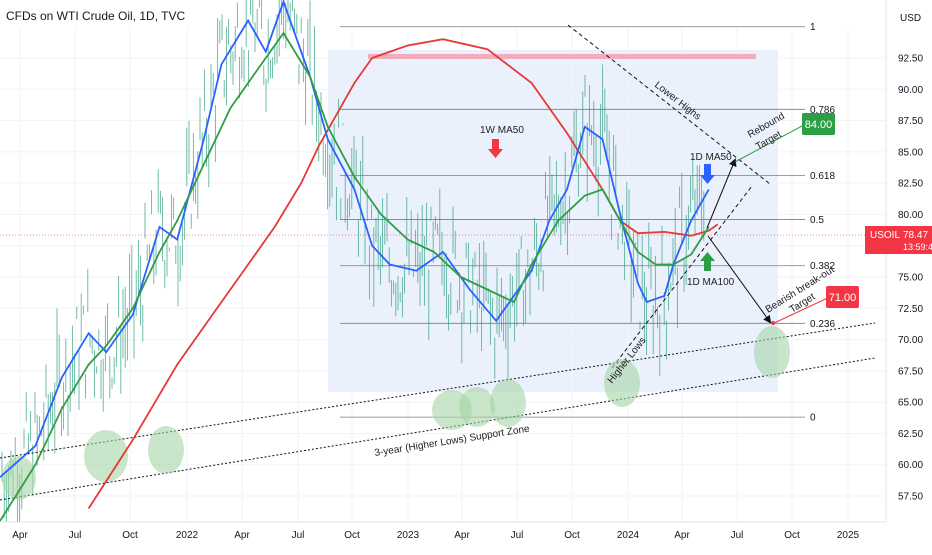 This screenshot has height=555, width=932. What do you see at coordinates (910, 434) in the screenshot?
I see `y-tick-label: 62.50` at bounding box center [910, 434].